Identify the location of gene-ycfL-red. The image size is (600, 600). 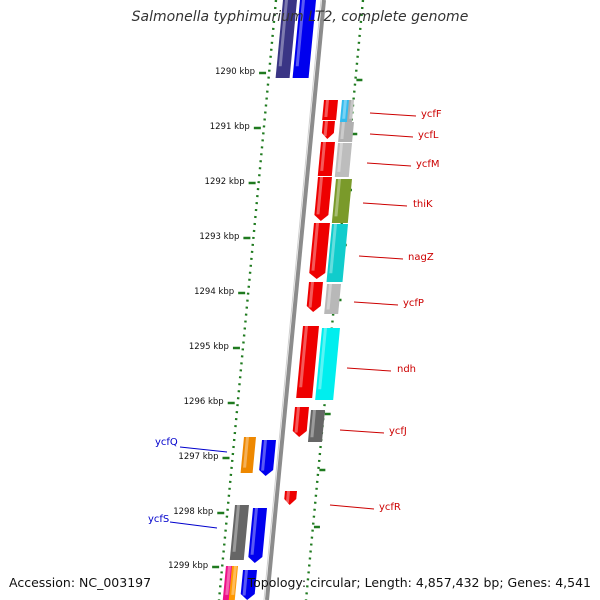
(328, 130).